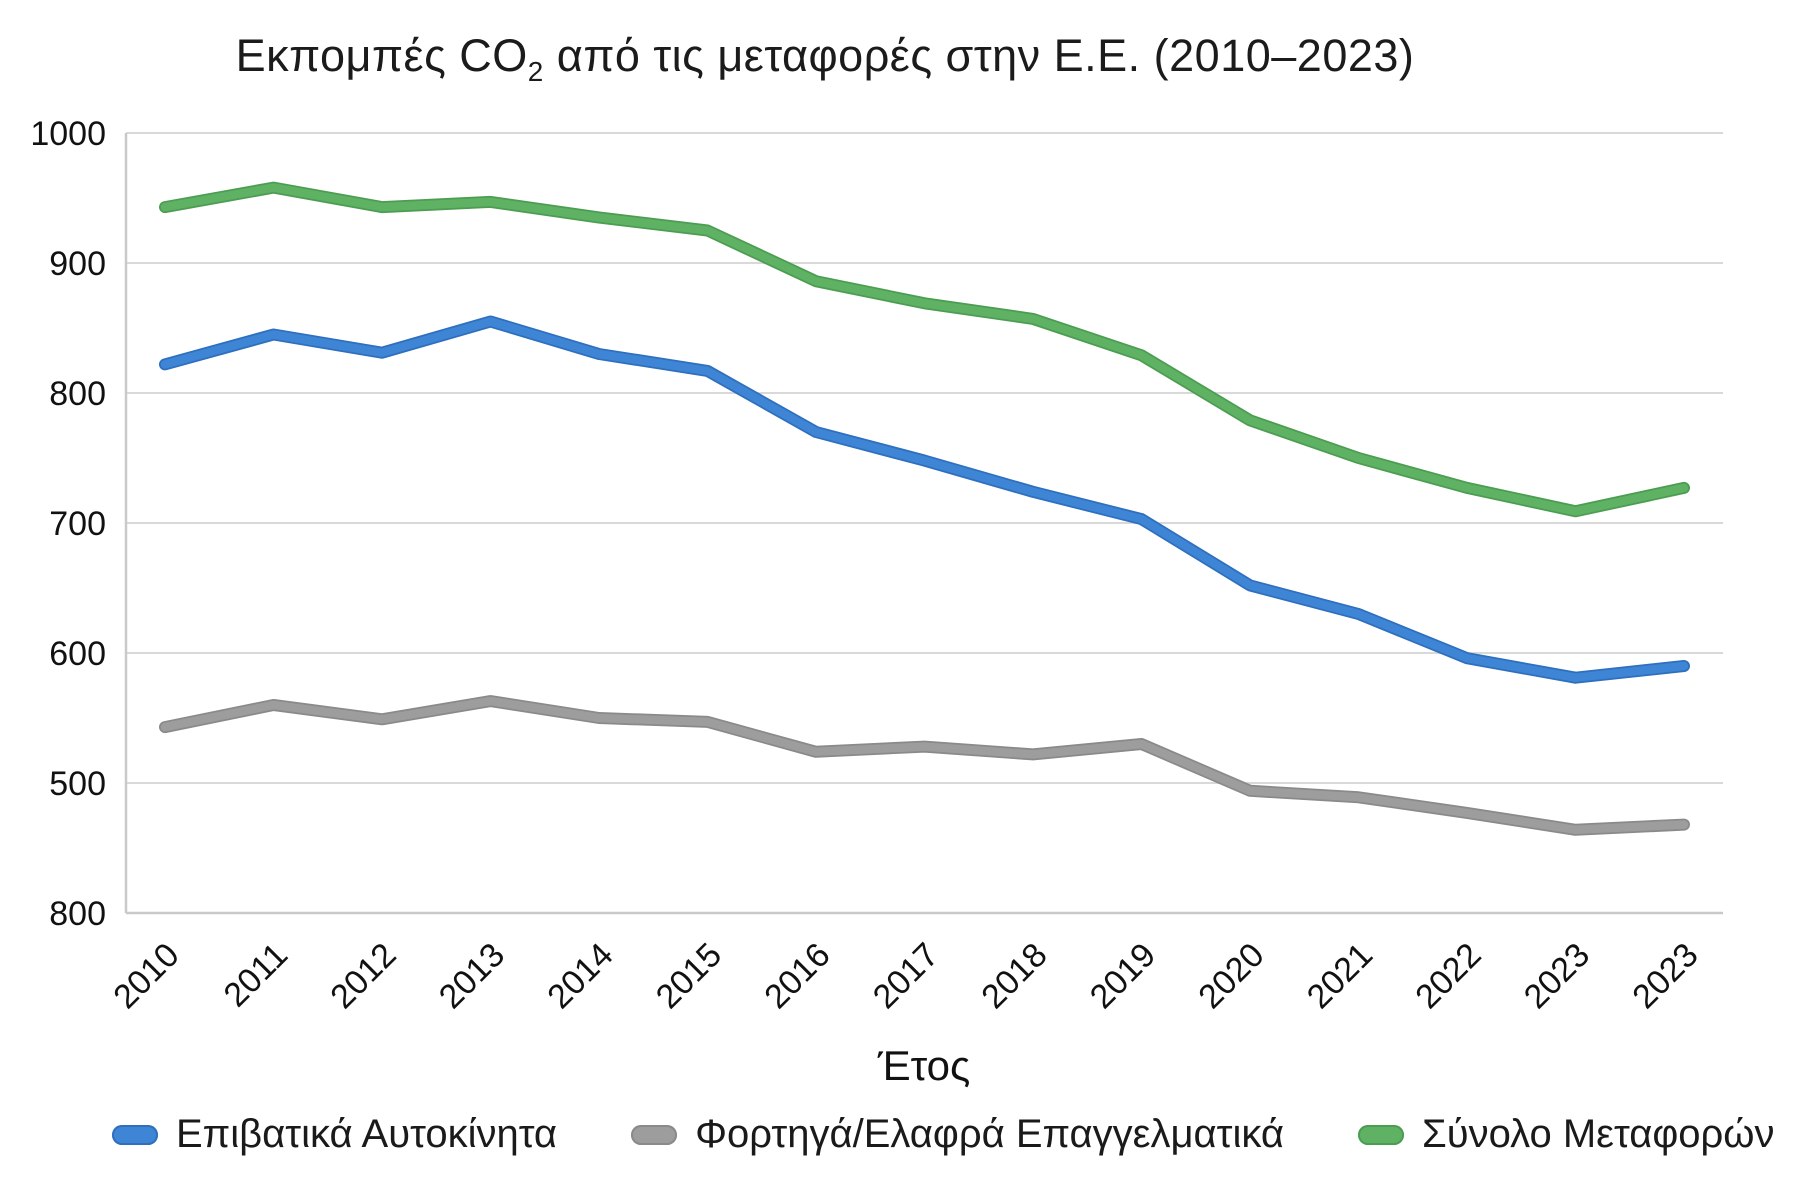 This screenshot has height=1200, width=1800. Describe the element at coordinates (77, 914) in the screenshot. I see `y-tick-label-bottom: 800` at that location.